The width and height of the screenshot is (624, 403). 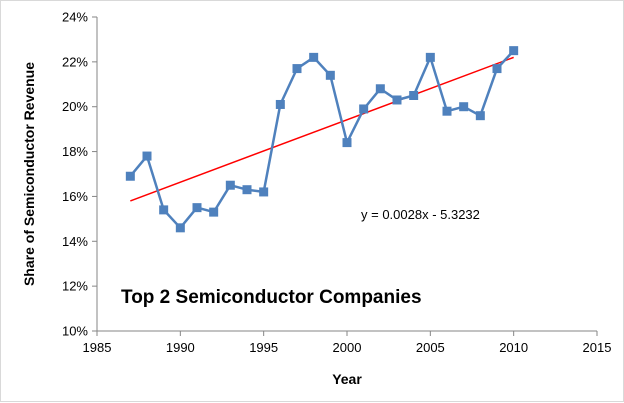 What do you see at coordinates (75, 241) in the screenshot?
I see `y-tick-label: 14%` at bounding box center [75, 241].